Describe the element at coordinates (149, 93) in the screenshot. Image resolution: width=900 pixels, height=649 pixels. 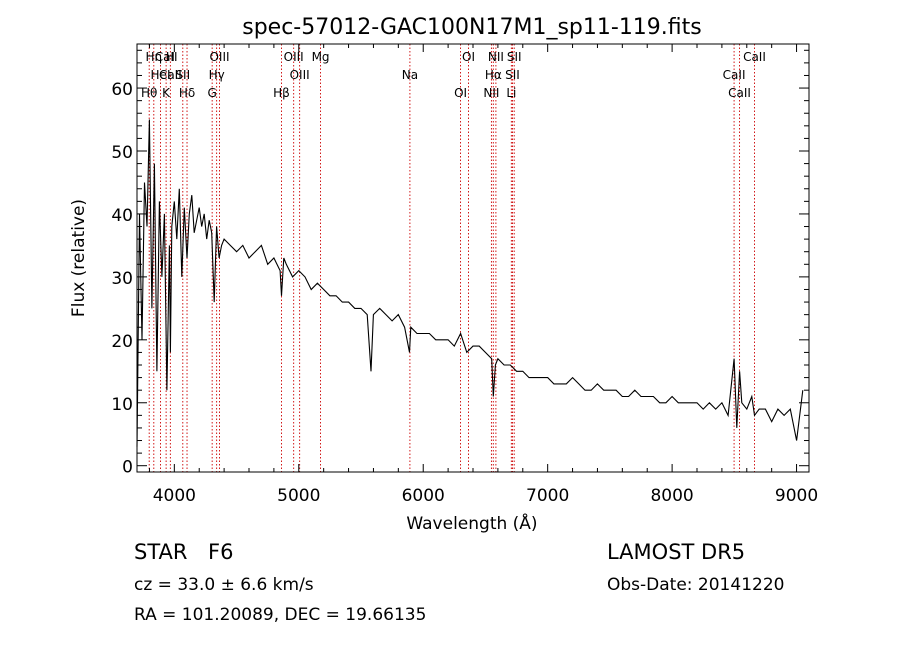
I see `line-label: Hθ` at that location.